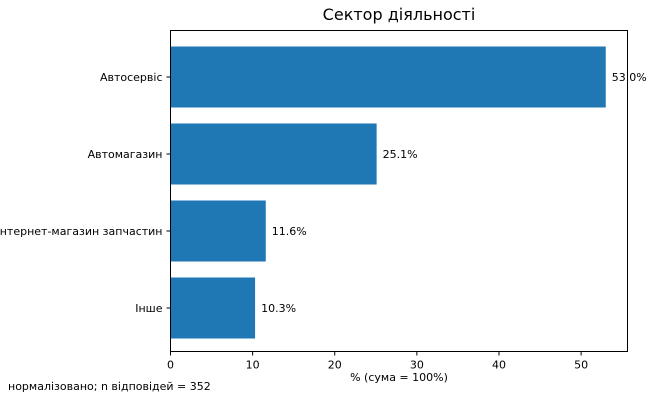 The image size is (650, 400). Describe the element at coordinates (581, 365) in the screenshot. I see `x-tick-label: 50` at that location.